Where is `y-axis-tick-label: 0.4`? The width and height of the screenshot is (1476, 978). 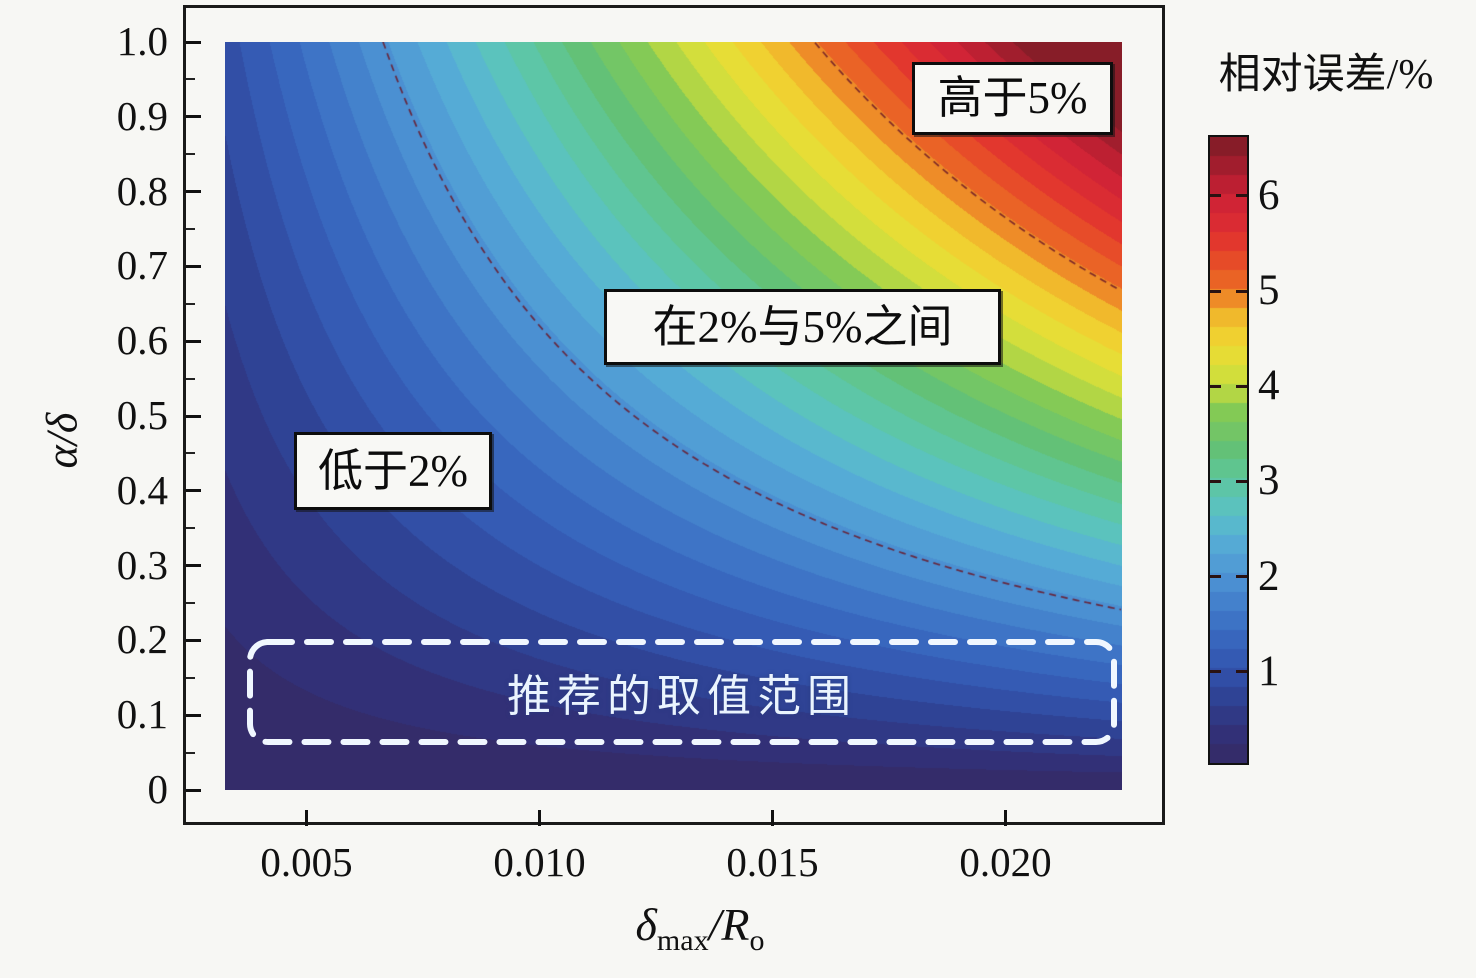 y-axis-tick-label: 0.4 is located at coordinates (142, 489).